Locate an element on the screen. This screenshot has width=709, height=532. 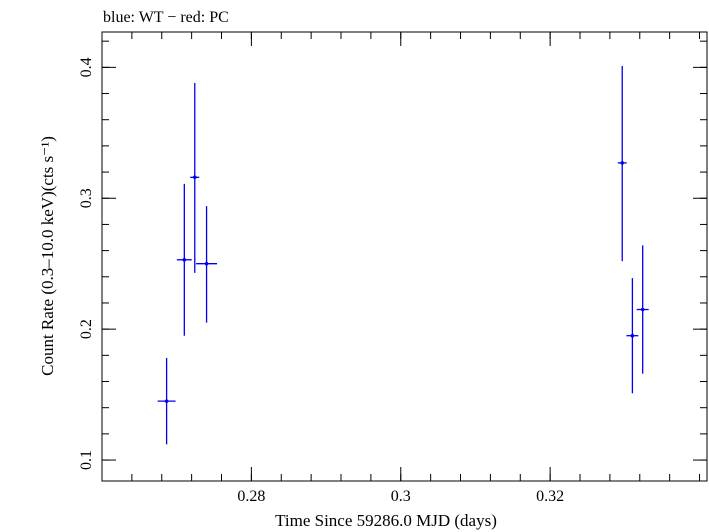
y-tick-label: 0.1 is located at coordinates (86, 460).